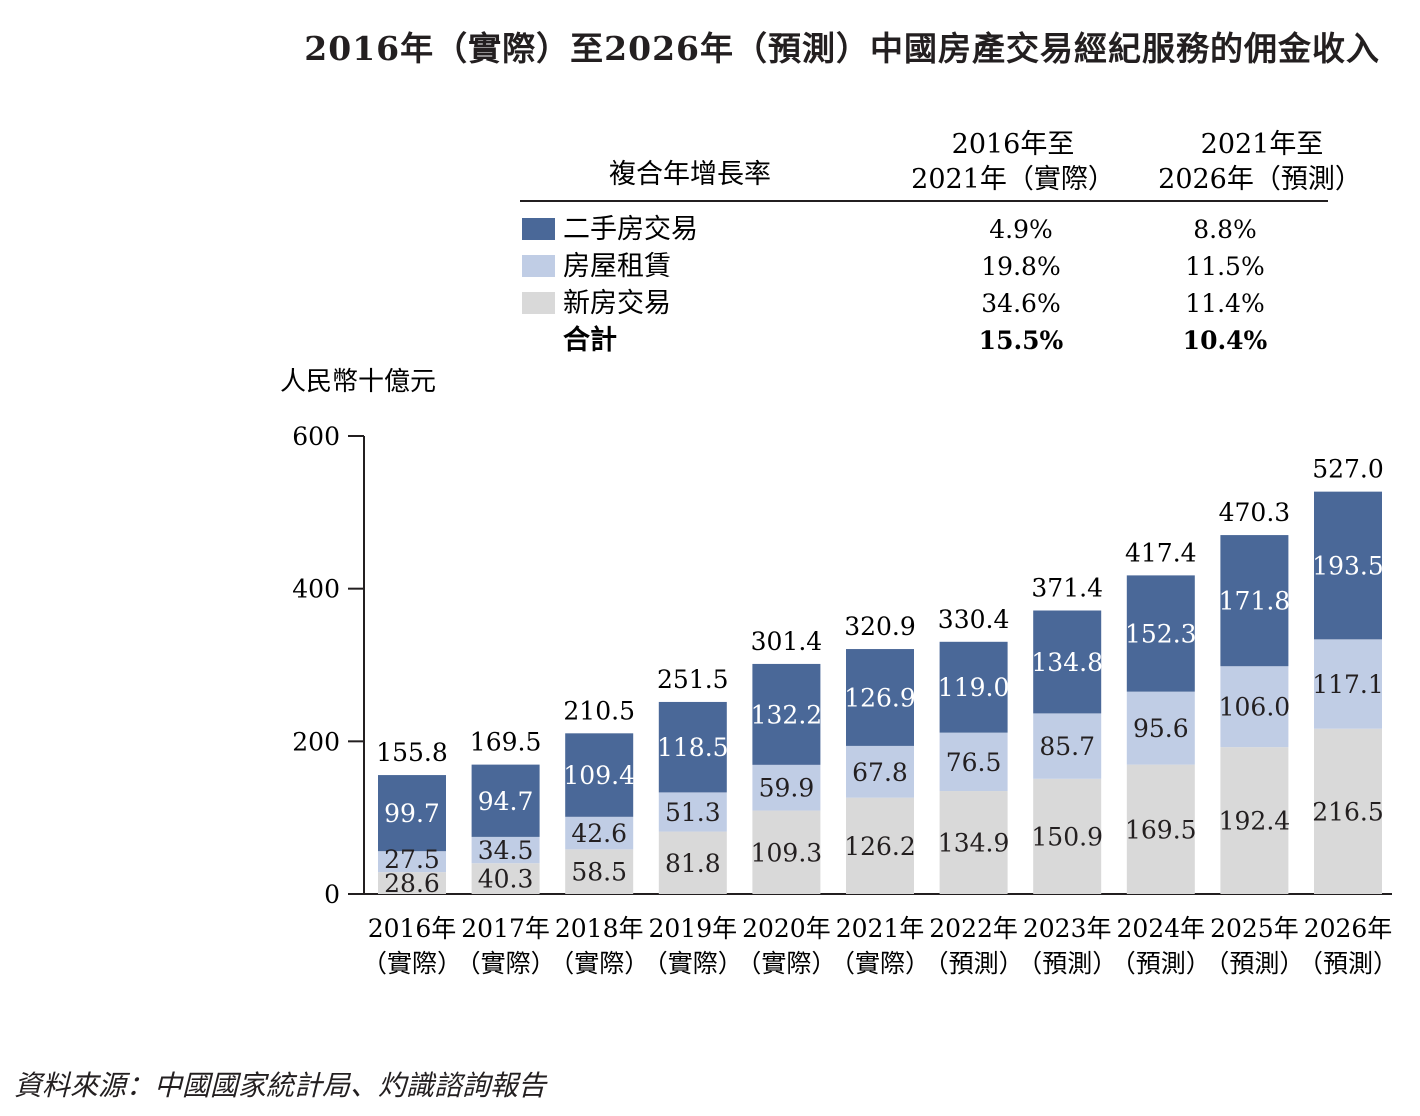 The height and width of the screenshot is (1116, 1420). Describe the element at coordinates (630, 229) in the screenshot. I see `legend-label: 二手房交易` at that location.